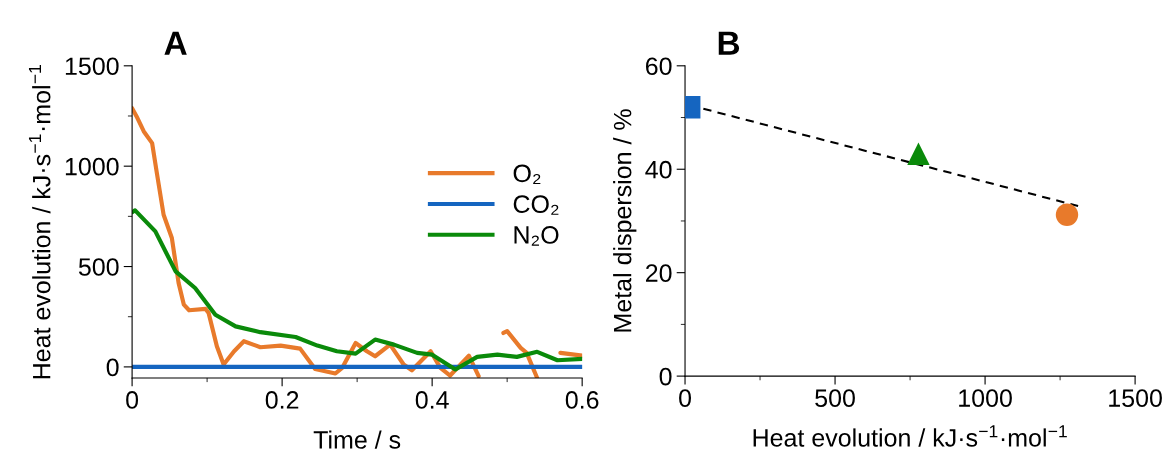  Describe the element at coordinates (729, 43) in the screenshot. I see `chart-title: B` at that location.